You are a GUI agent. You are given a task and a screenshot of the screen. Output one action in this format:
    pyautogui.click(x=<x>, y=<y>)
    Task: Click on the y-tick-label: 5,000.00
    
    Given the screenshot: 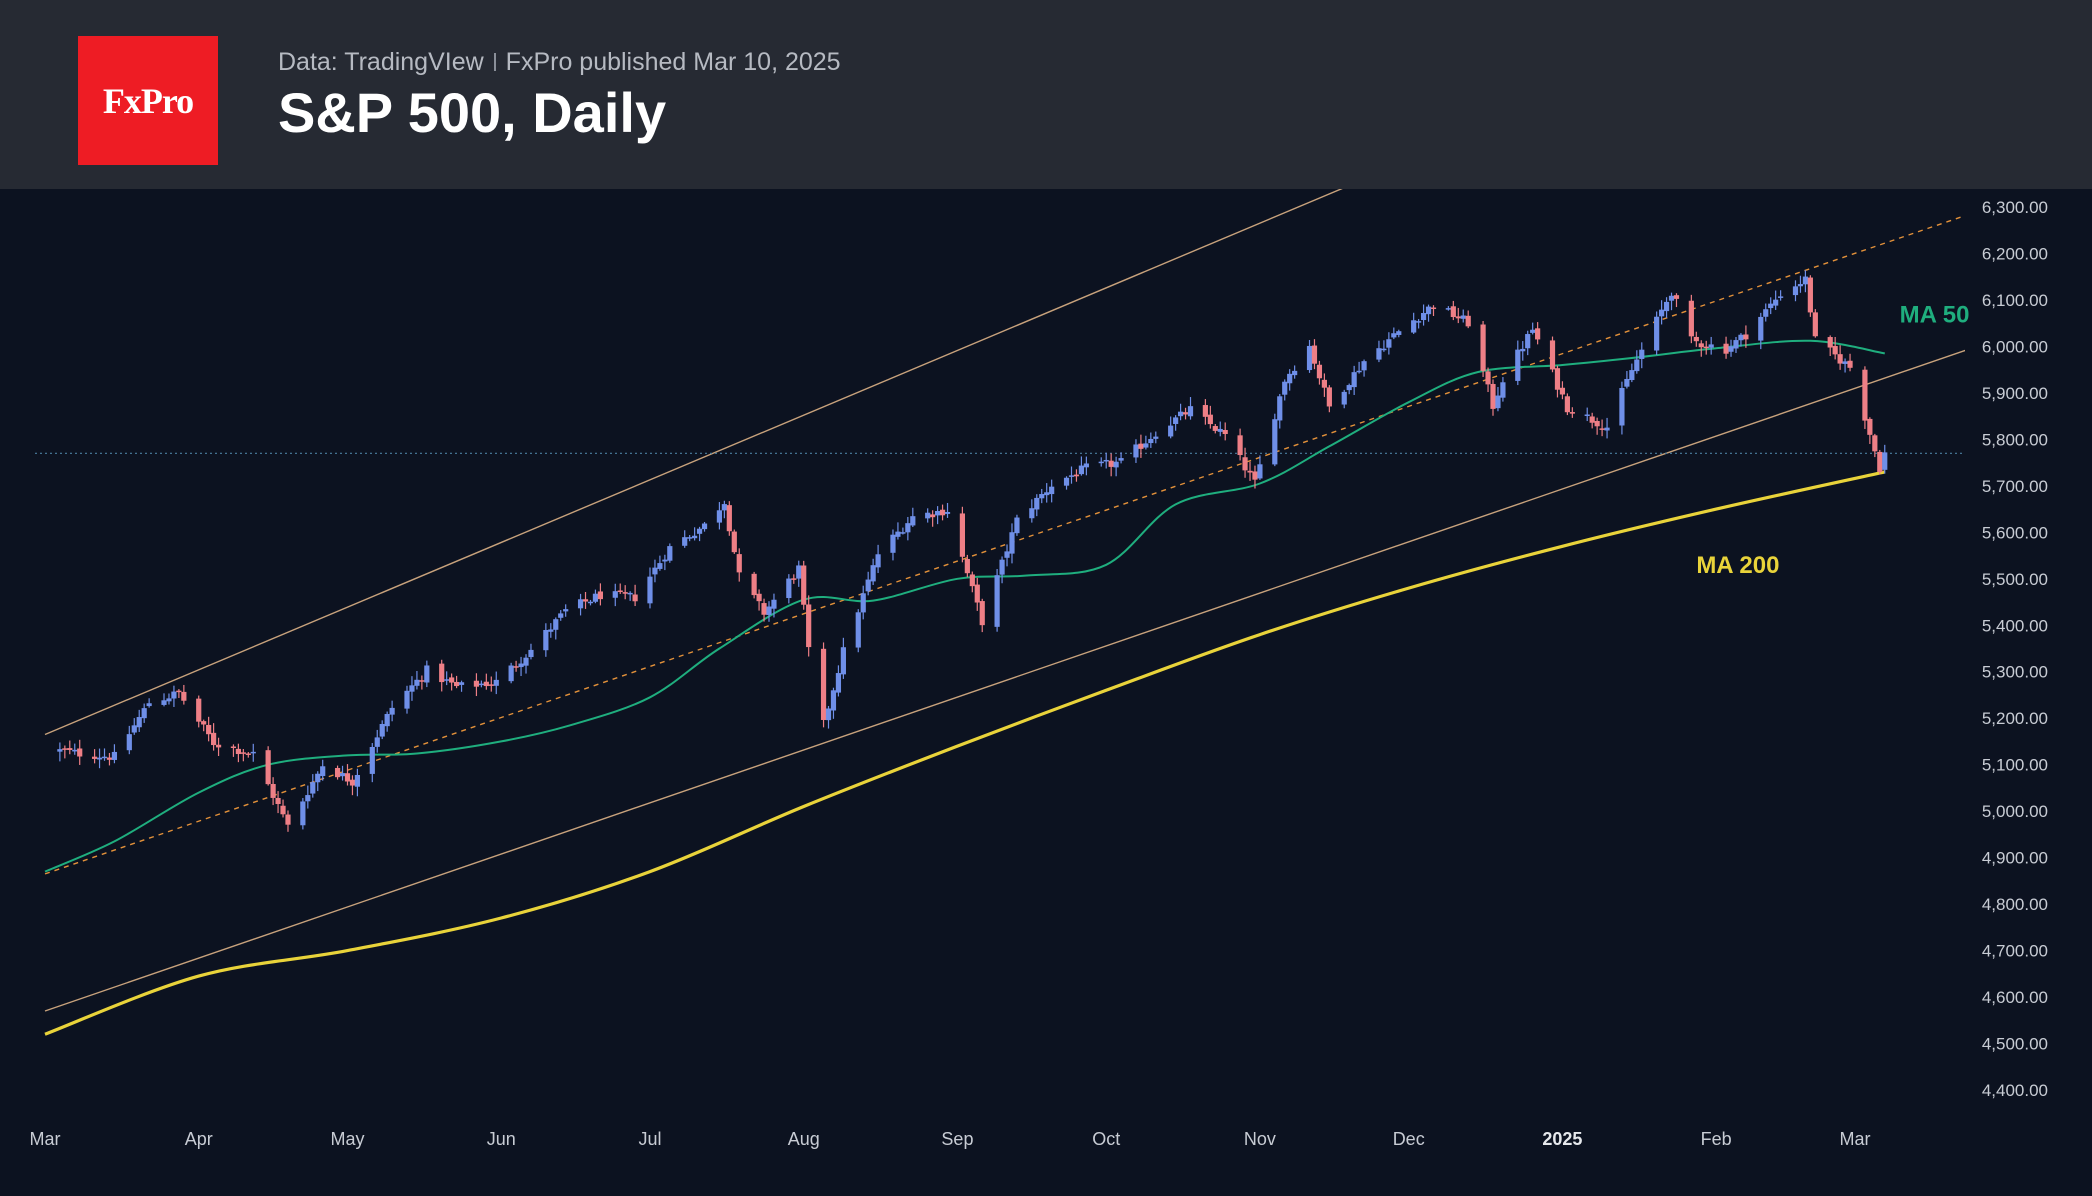 What is the action you would take?
    pyautogui.click(x=2015, y=811)
    